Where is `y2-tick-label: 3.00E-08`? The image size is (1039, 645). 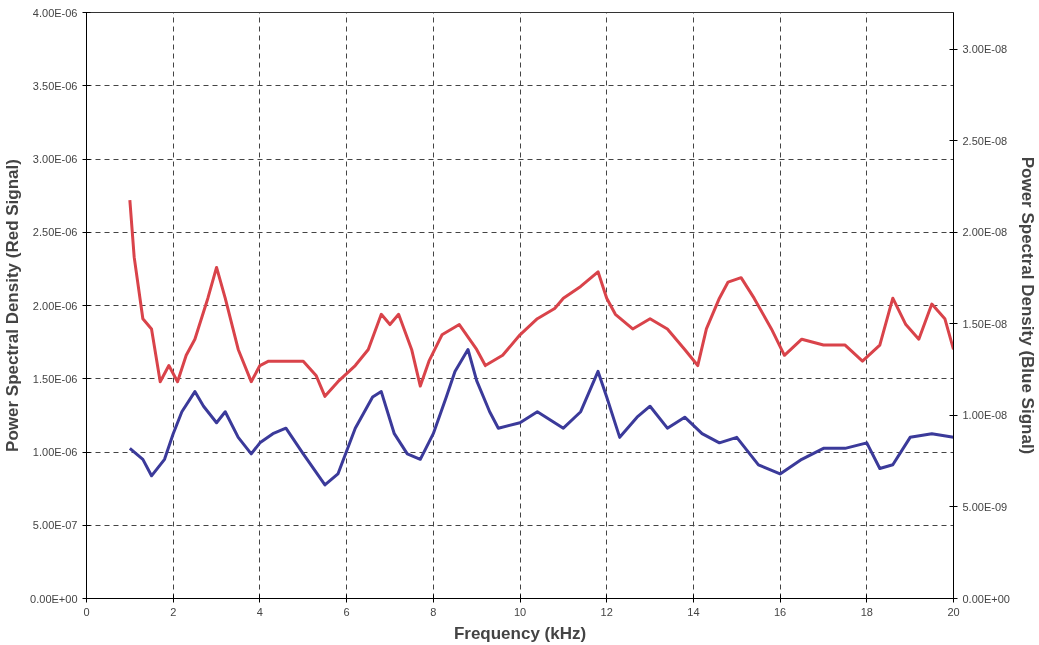
y2-tick-label: 3.00E-08 is located at coordinates (985, 49).